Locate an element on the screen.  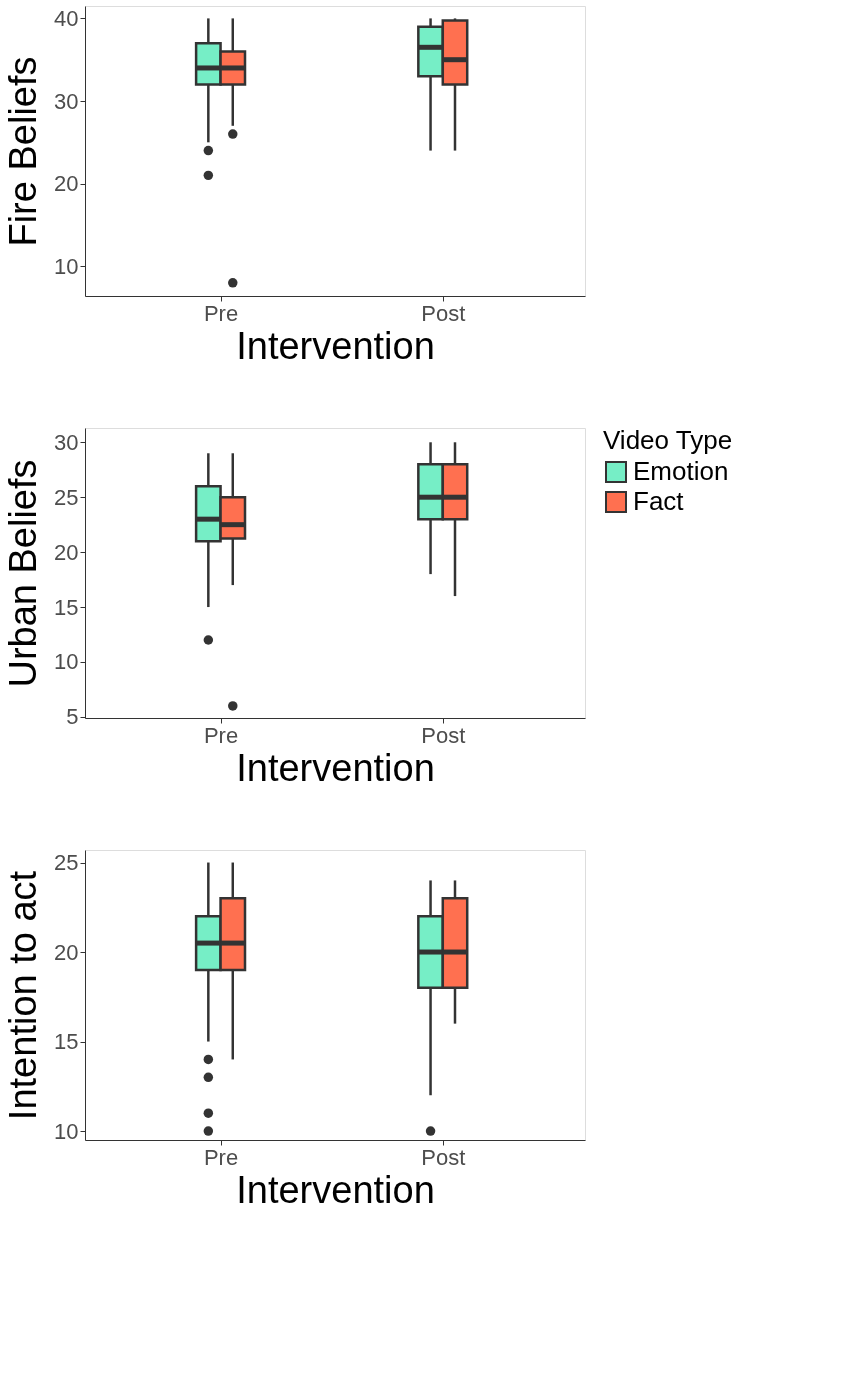
legend-label: Emotion is located at coordinates (681, 471).